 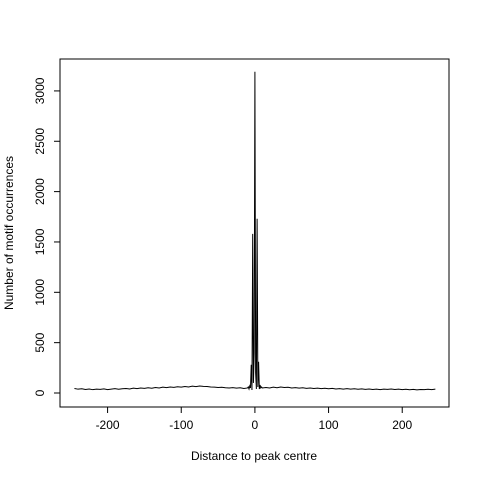 I want to click on y-tick-label: 500, so click(x=40, y=342).